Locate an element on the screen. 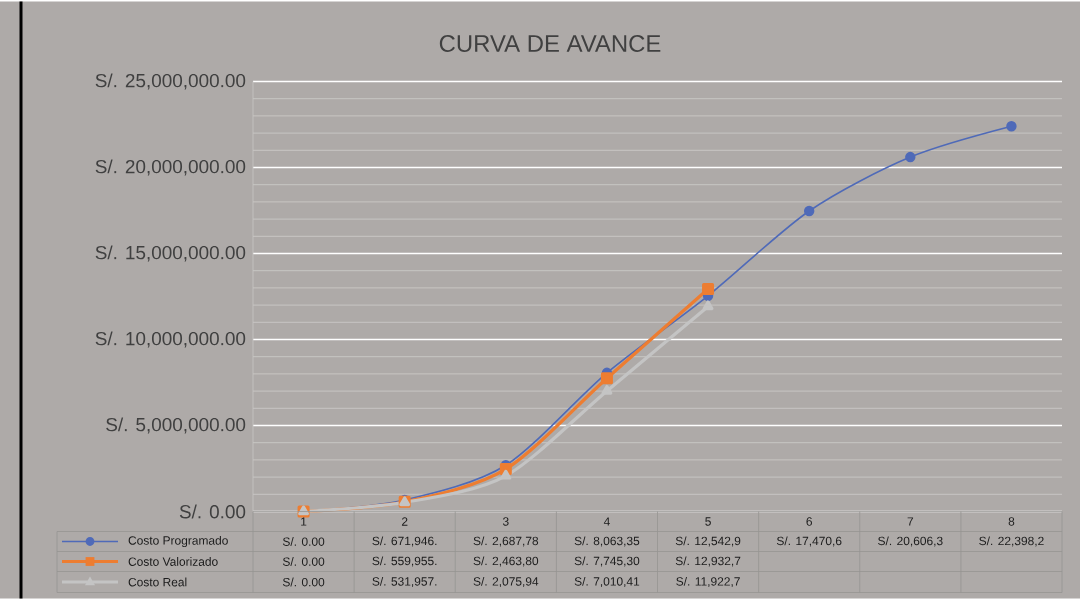 This screenshot has width=1080, height=600. x-tick-label: 4 is located at coordinates (606, 521).